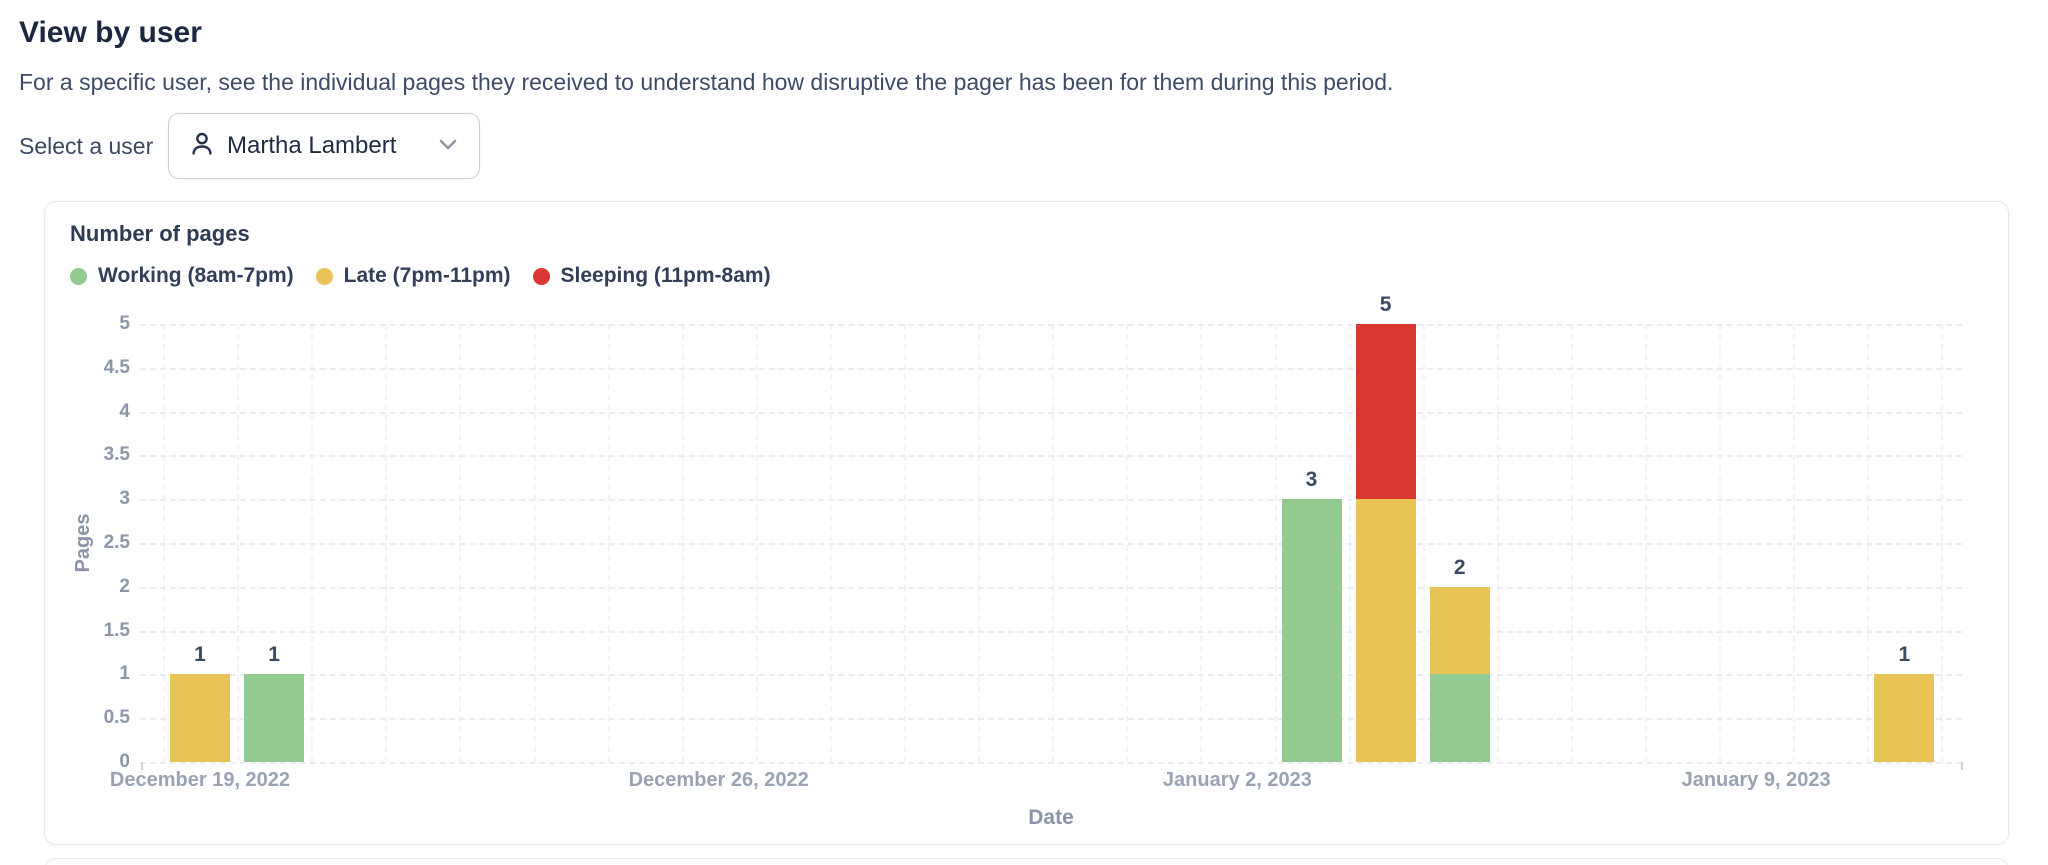 The height and width of the screenshot is (865, 2048). Describe the element at coordinates (196, 275) in the screenshot. I see `legend-label: Working (8am-7pm)` at that location.